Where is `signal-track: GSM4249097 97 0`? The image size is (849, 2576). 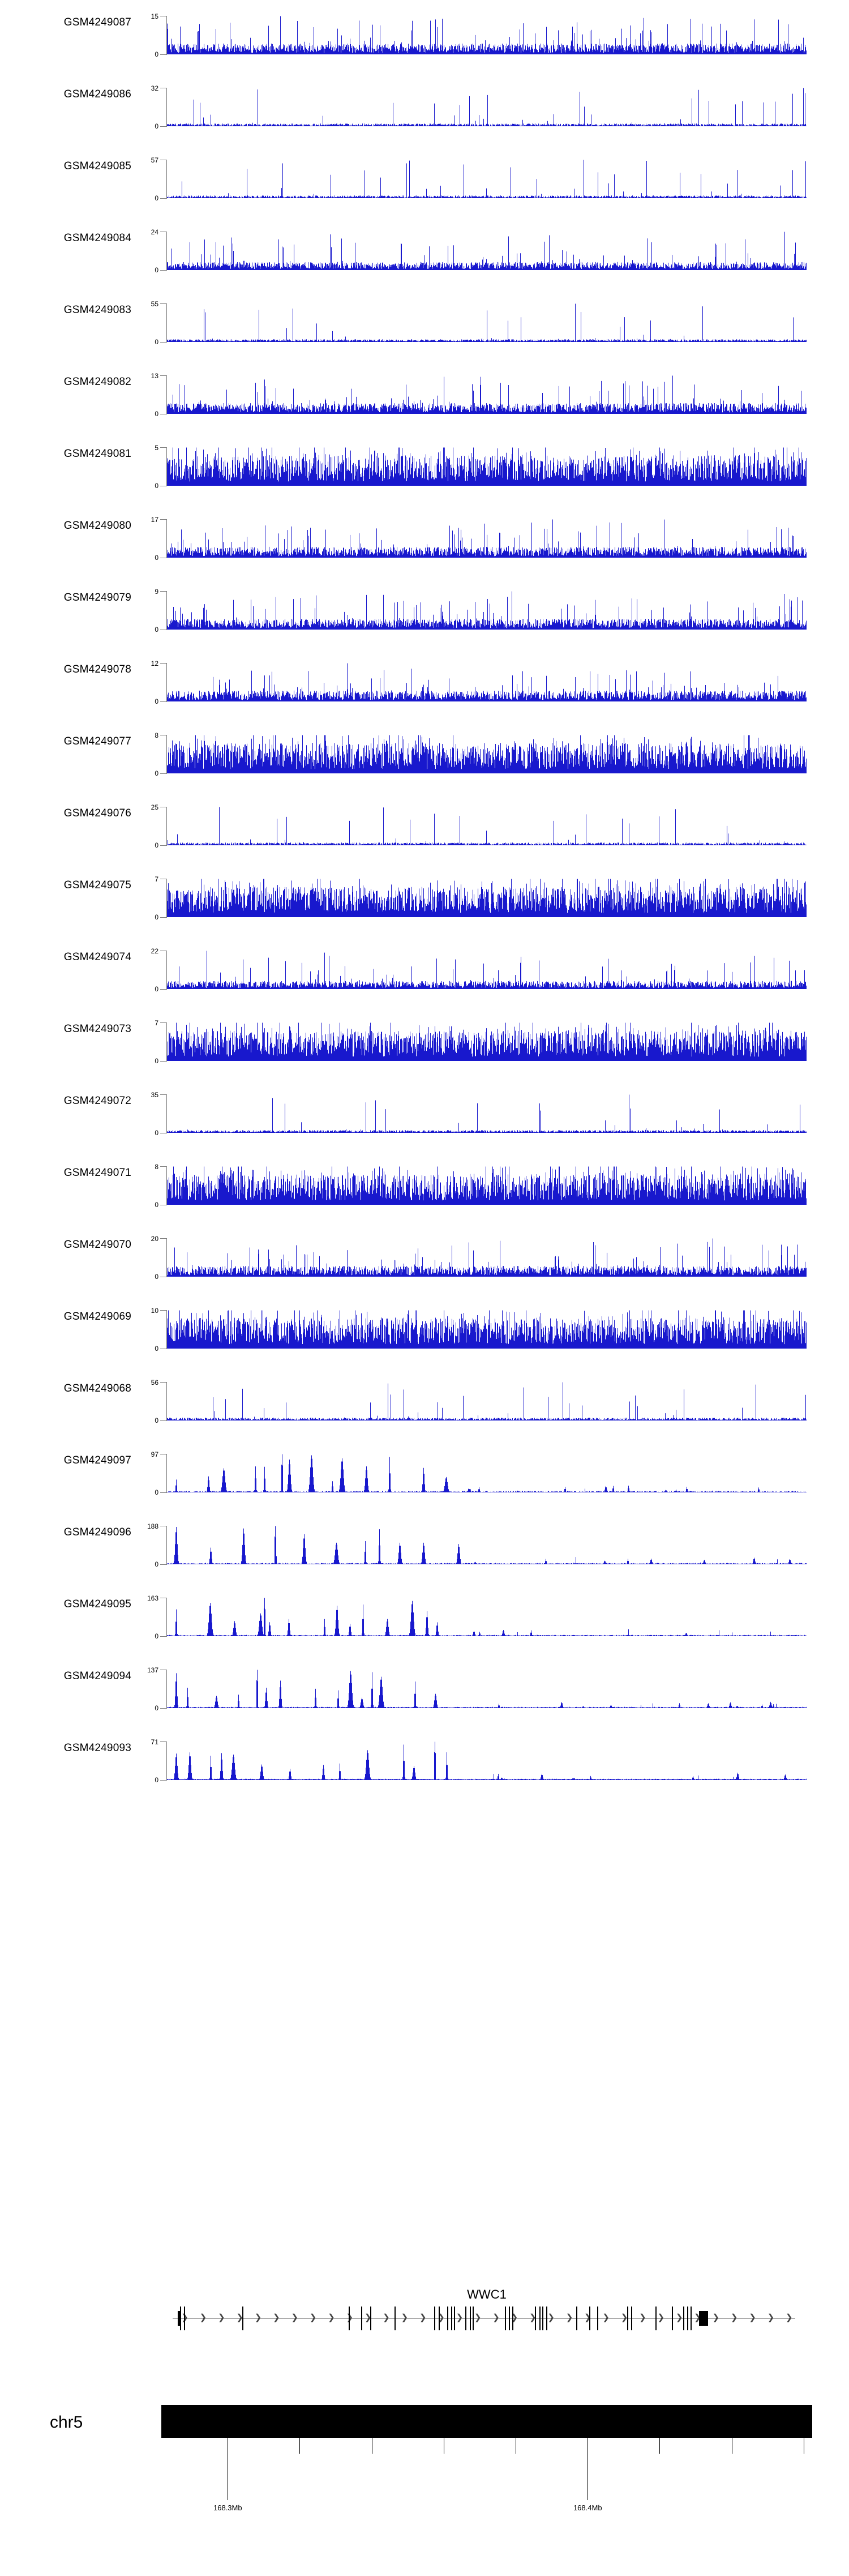
signal-track: GSM4249097 97 0 is located at coordinates (424, 1473).